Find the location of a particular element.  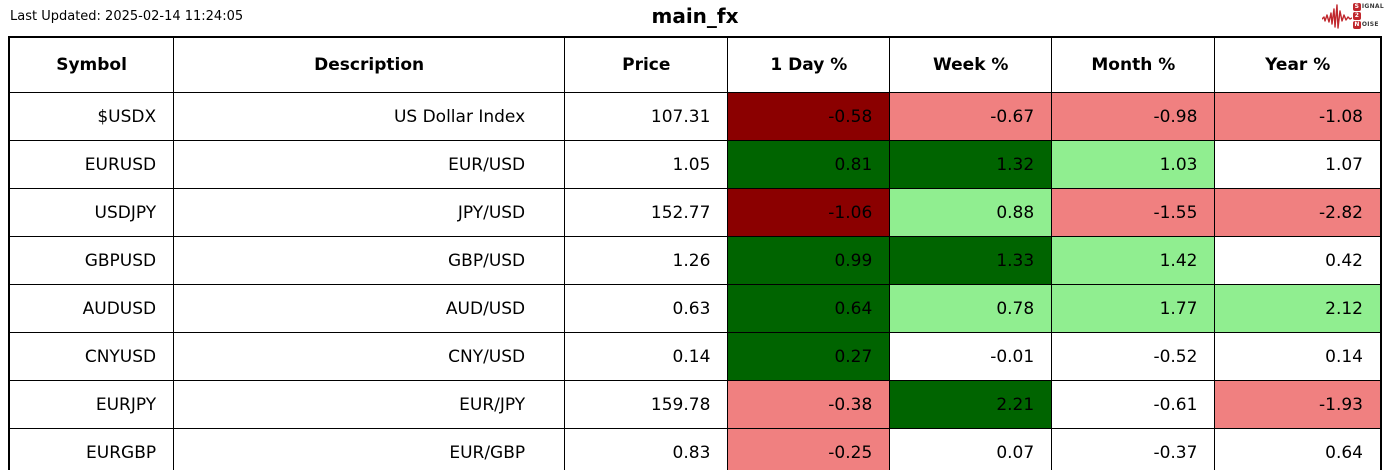

pct-change-cell: -0.52 is located at coordinates (1133, 356).